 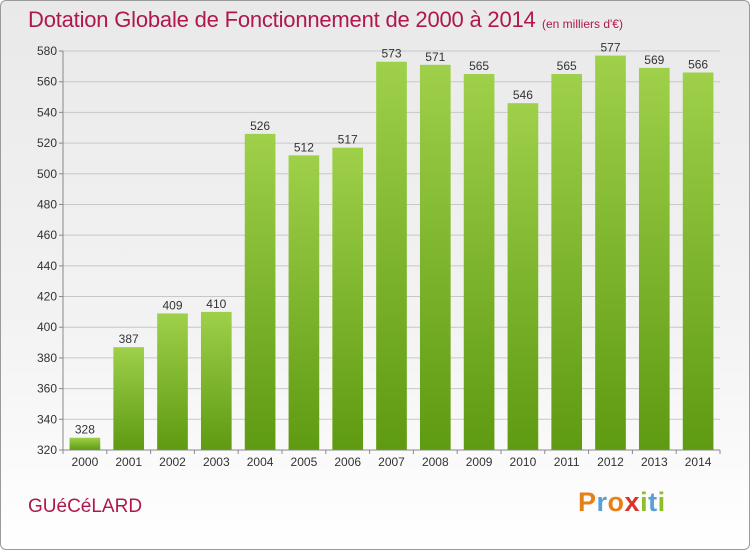 What do you see at coordinates (654, 462) in the screenshot?
I see `x-tick-label: 2013` at bounding box center [654, 462].